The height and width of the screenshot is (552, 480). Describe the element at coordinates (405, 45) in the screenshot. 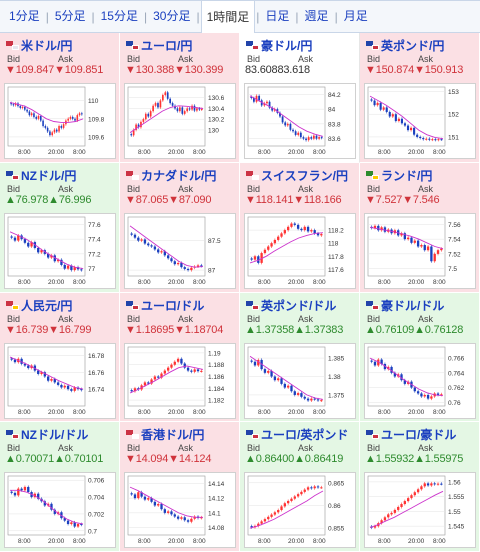

I see `currency-pair-link: 英ポンド/円` at that location.